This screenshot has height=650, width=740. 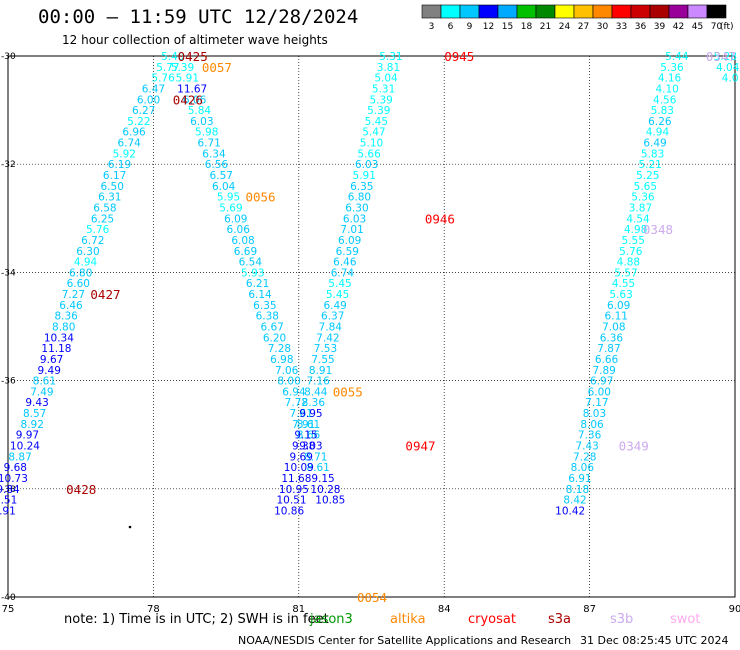 What do you see at coordinates (608, 349) in the screenshot?
I see `wave-height-label: 7.87` at bounding box center [608, 349].